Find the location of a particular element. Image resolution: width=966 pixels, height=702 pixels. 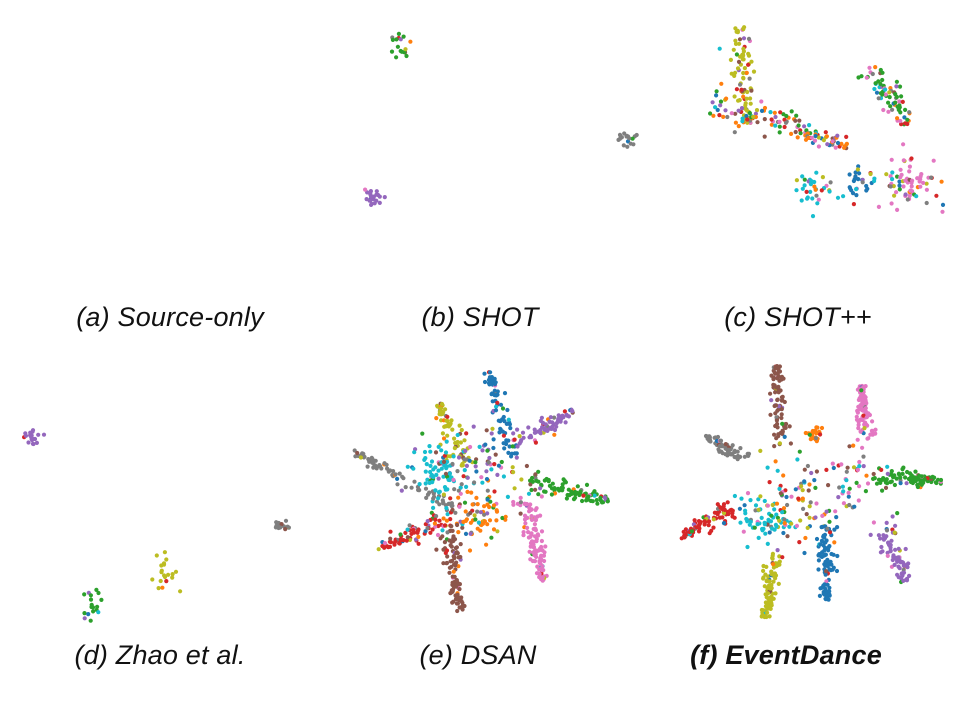

panel-c: (c) SHOT++ is located at coordinates (798, 179).